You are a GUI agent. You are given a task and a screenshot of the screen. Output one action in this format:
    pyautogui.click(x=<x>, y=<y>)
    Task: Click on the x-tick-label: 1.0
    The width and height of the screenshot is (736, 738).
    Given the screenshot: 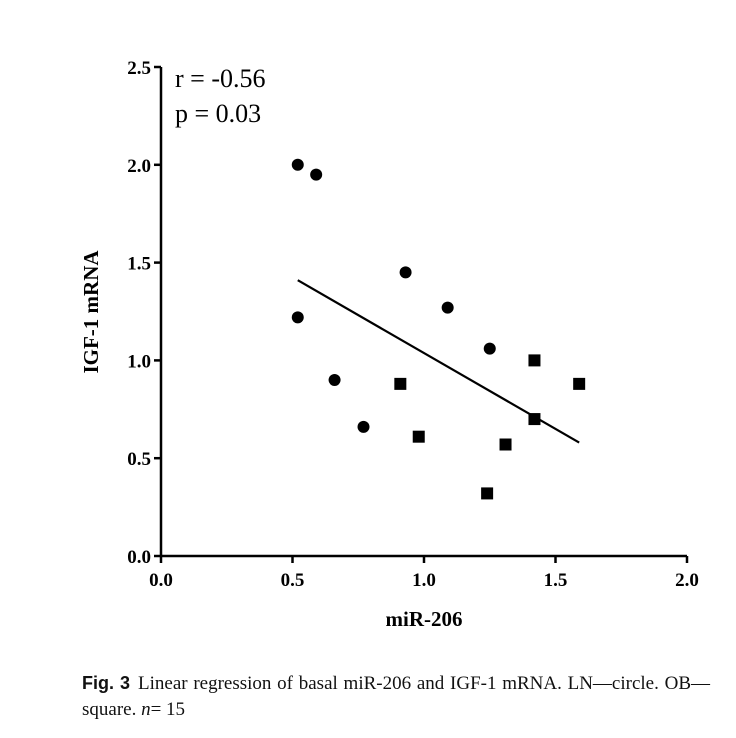 What is the action you would take?
    pyautogui.click(x=424, y=580)
    